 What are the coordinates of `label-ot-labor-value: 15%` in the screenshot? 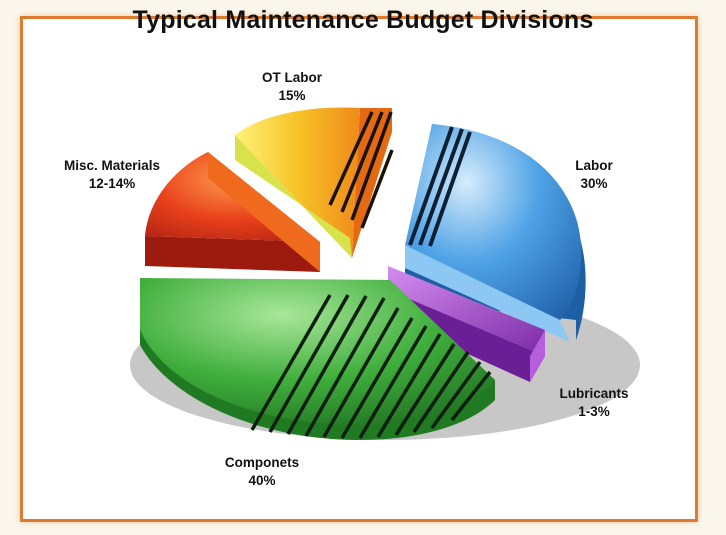 It's located at (291, 95).